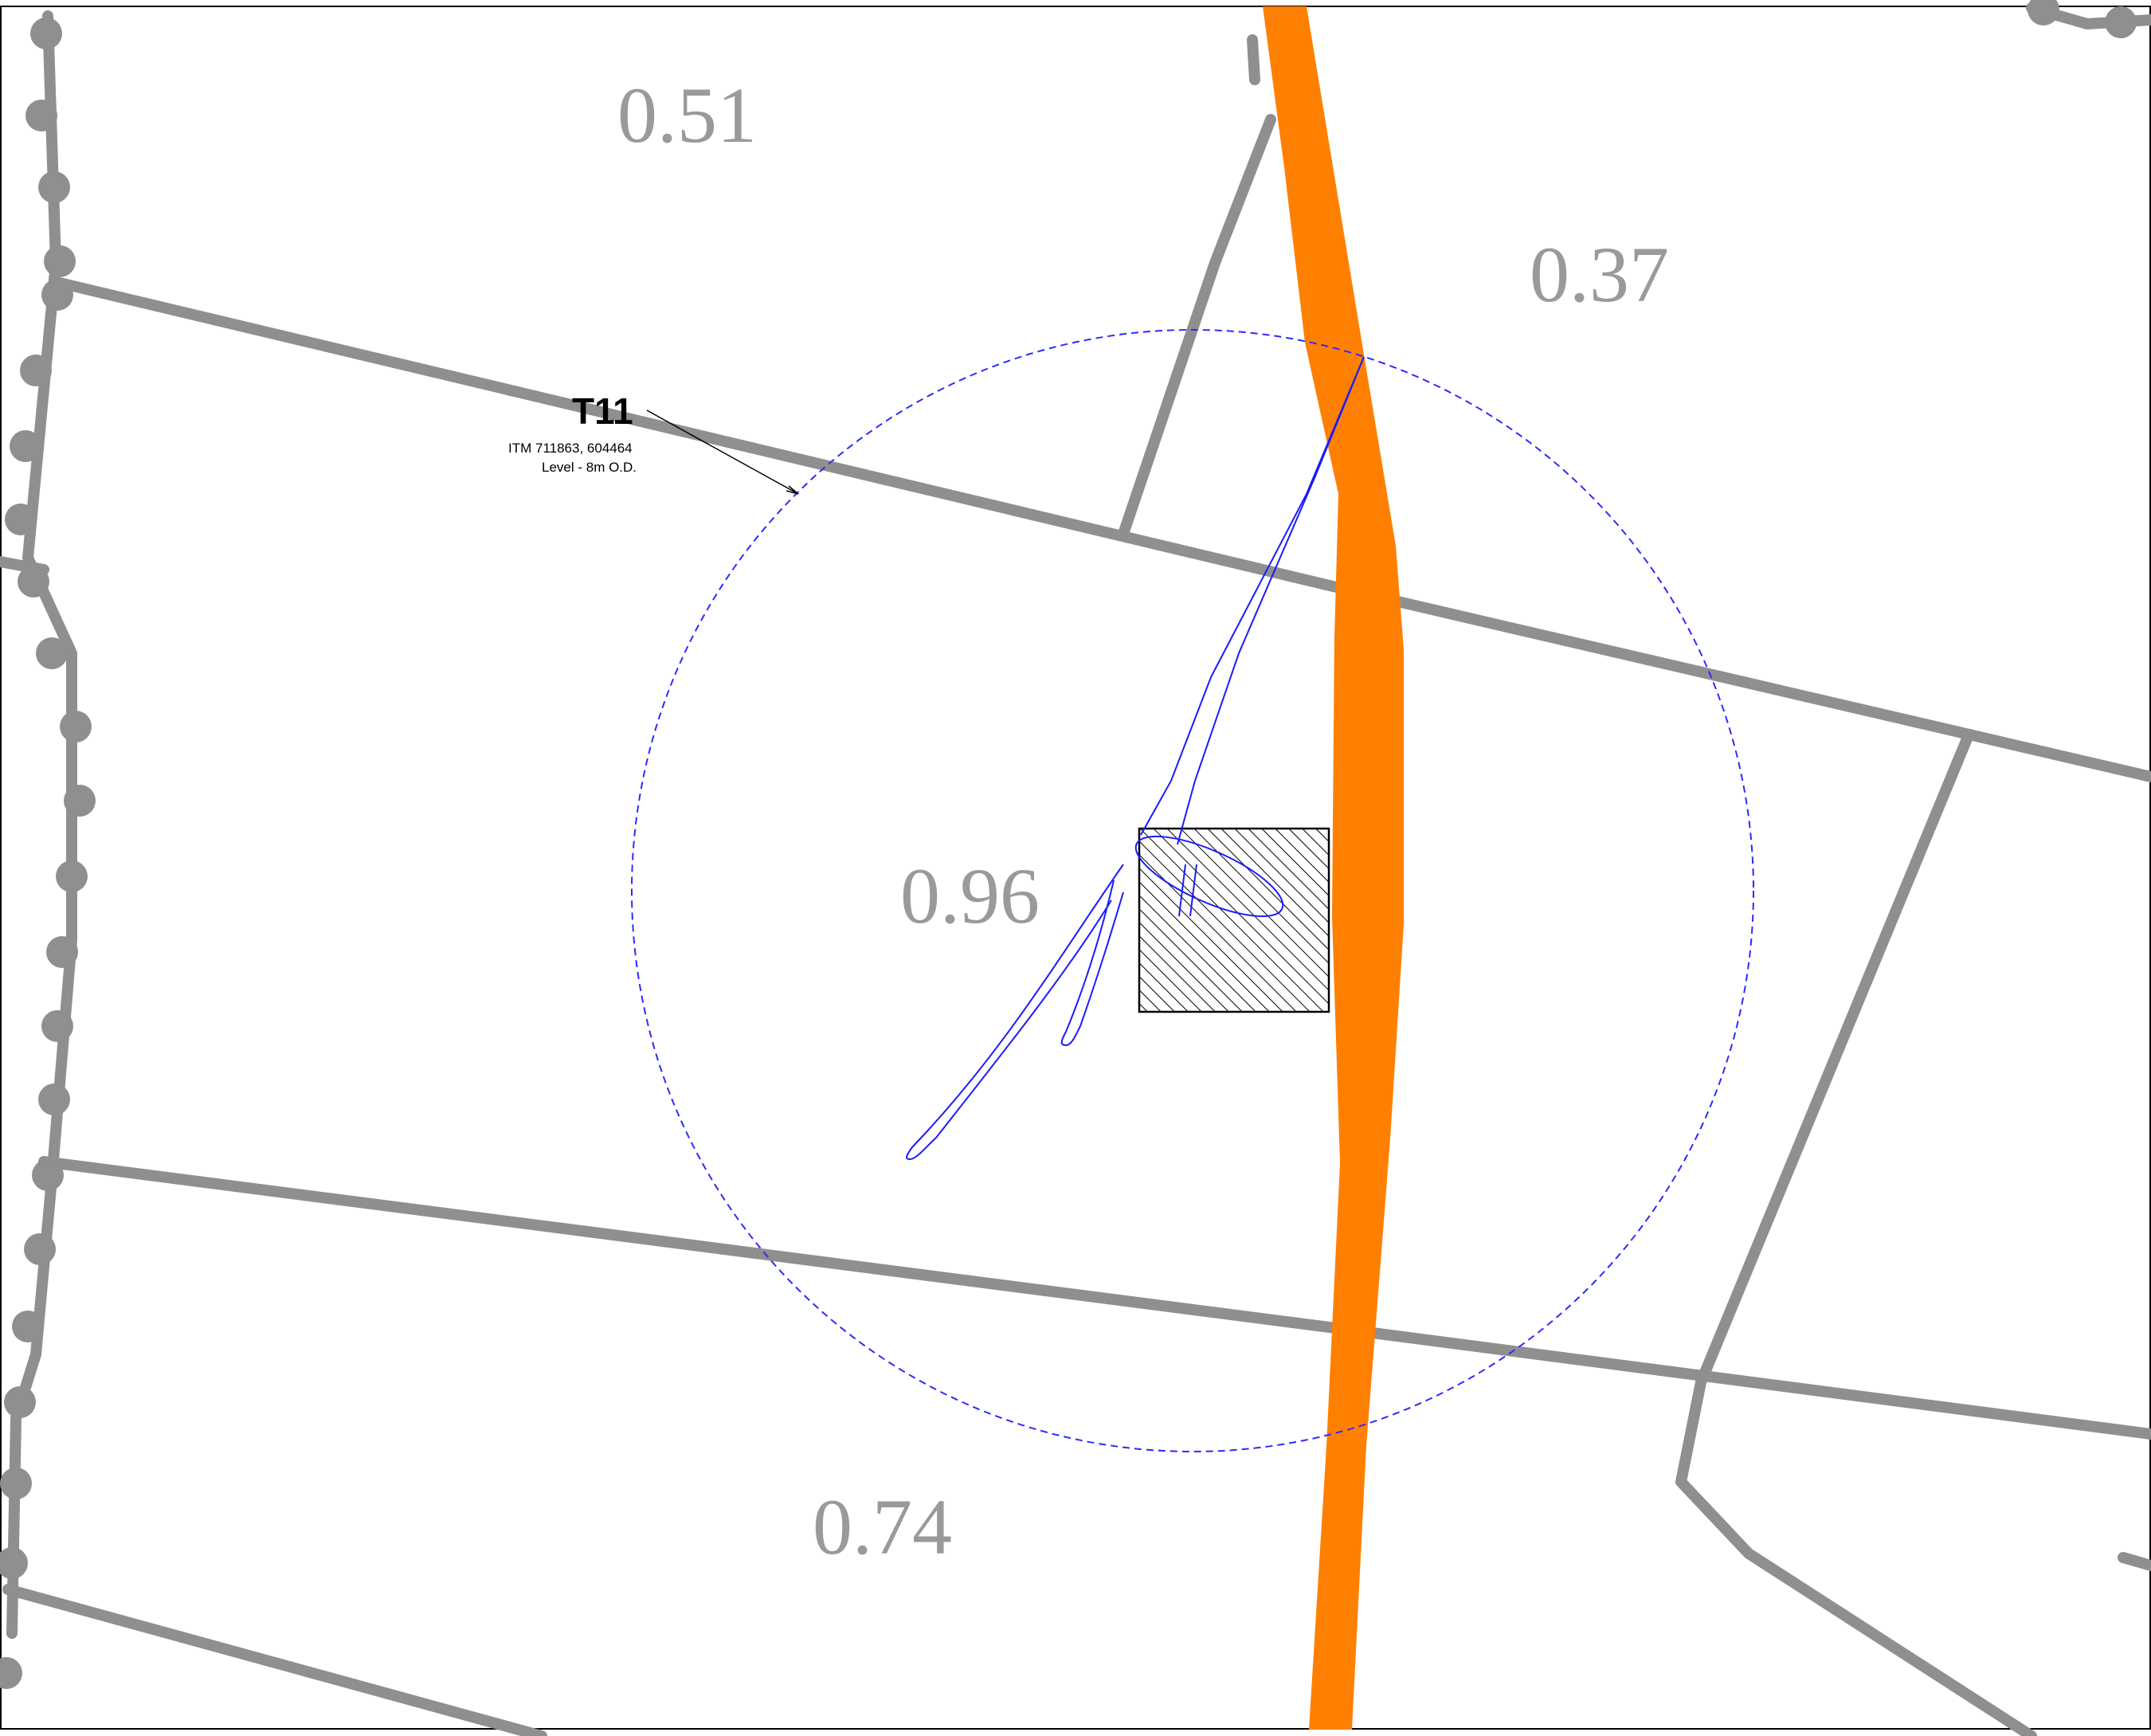 The width and height of the screenshot is (2151, 1736). Describe the element at coordinates (274, 1660) in the screenshot. I see `boundary-line-south` at that location.